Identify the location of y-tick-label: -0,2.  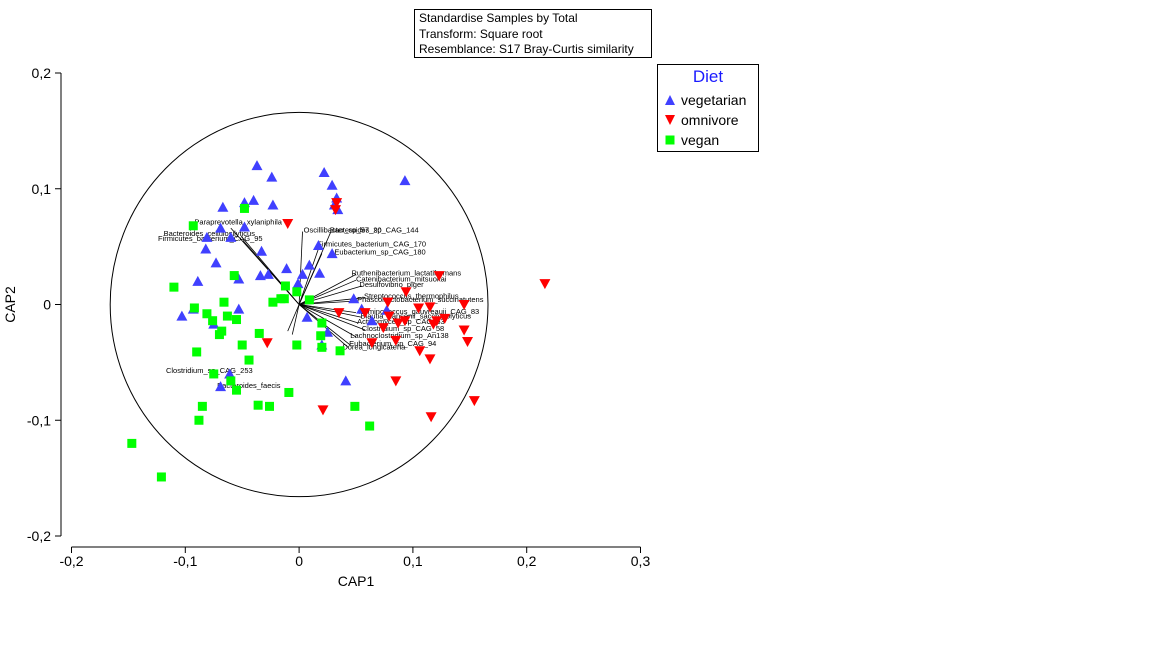
(39, 536).